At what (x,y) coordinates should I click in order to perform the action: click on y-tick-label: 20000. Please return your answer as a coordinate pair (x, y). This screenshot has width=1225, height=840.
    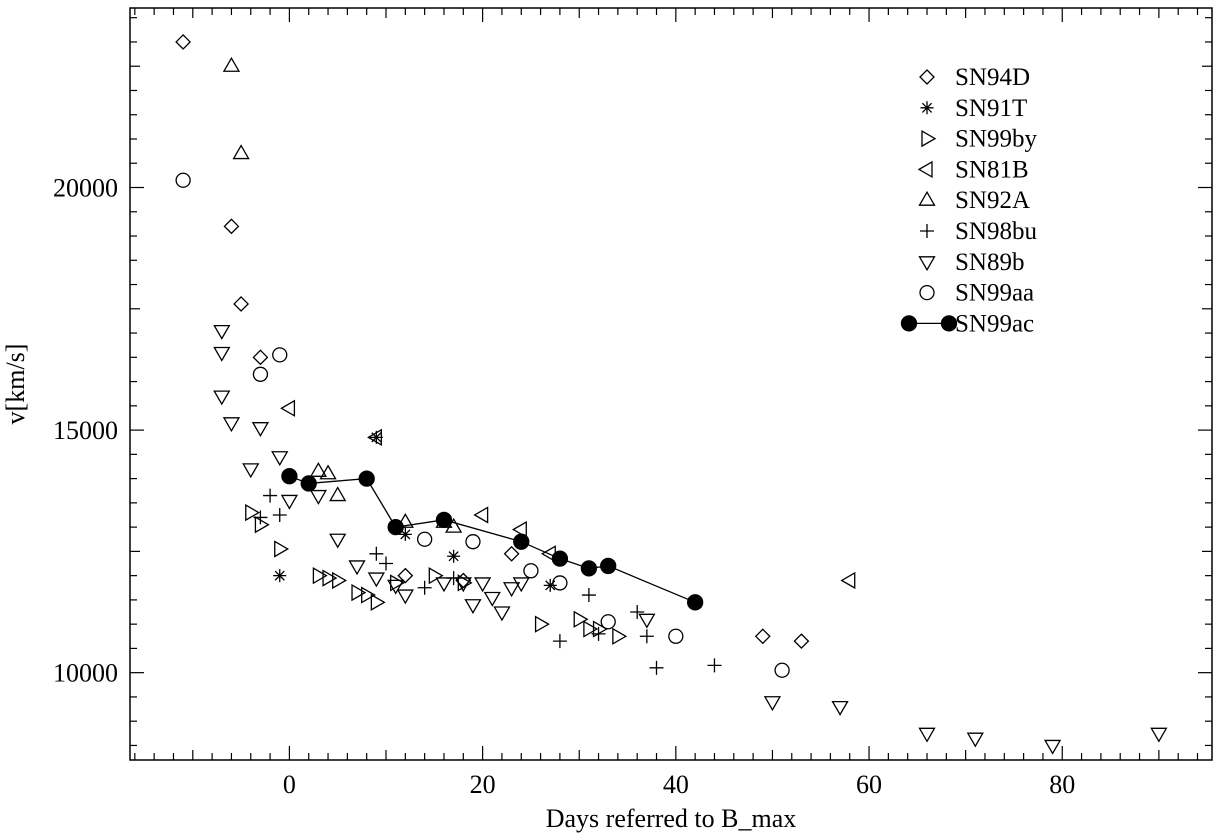
    Looking at the image, I should click on (85, 188).